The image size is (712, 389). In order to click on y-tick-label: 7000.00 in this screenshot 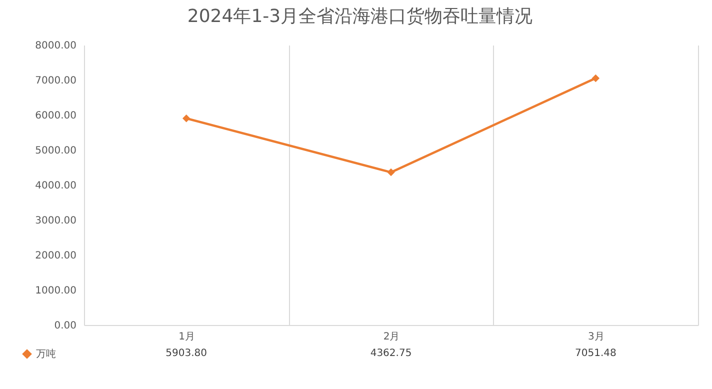, I will do `click(55, 81)`.